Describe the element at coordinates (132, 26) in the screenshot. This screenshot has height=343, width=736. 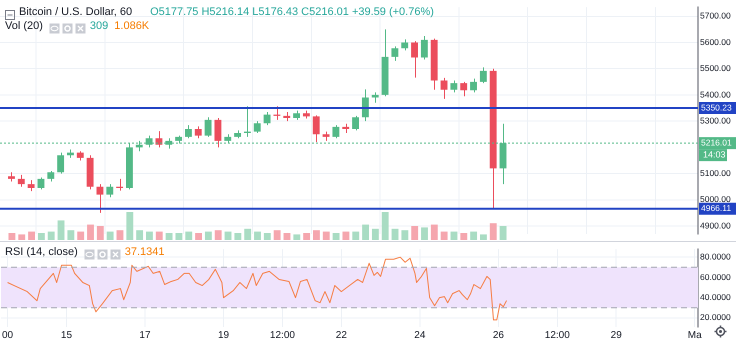
I see `annotation: 1.086K` at that location.